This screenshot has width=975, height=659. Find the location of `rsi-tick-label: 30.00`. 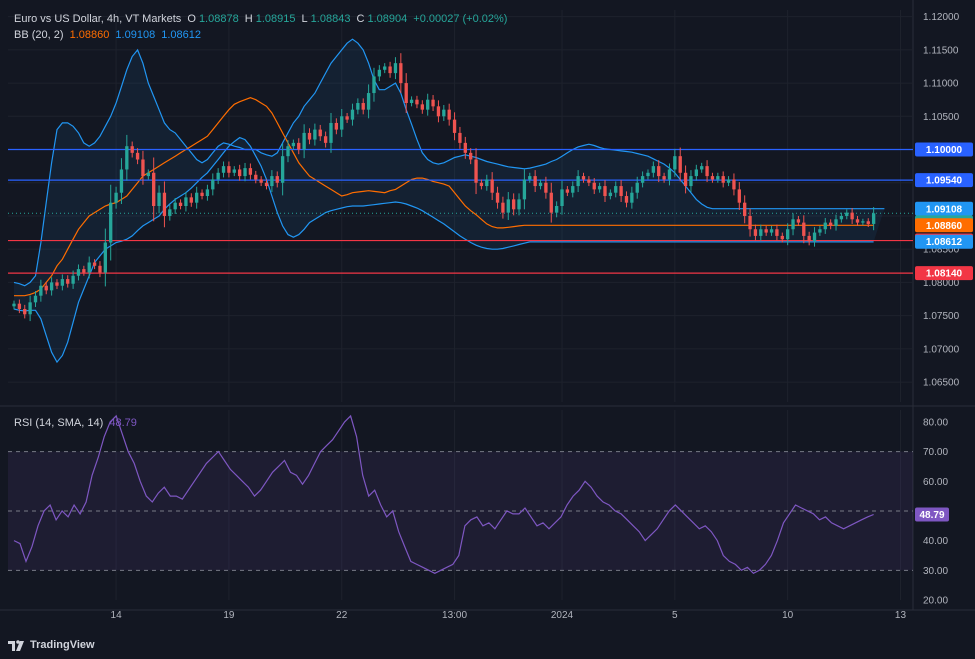

rsi-tick-label: 30.00 is located at coordinates (935, 571).